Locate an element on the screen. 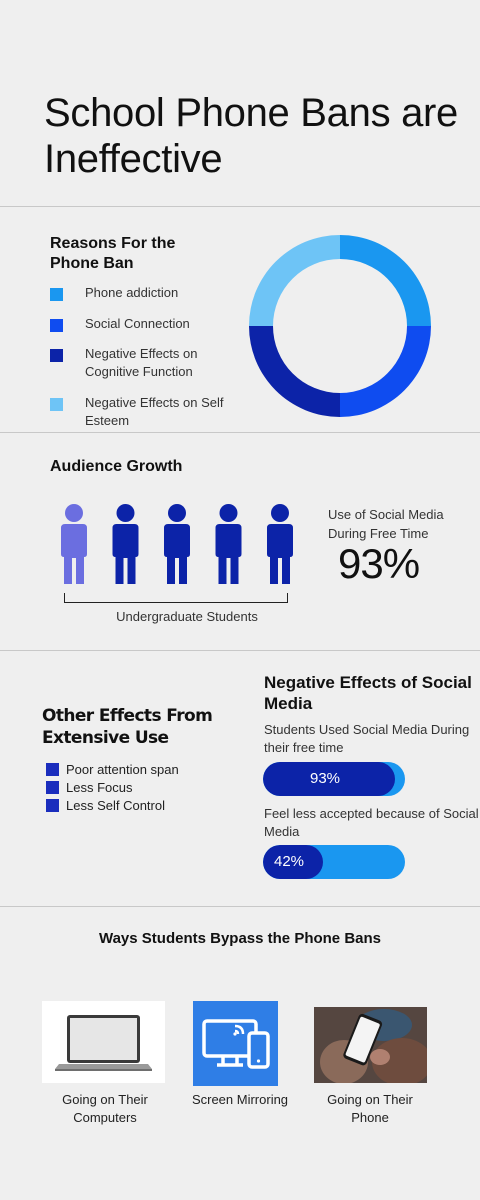  bypass-label: Going on Their Computers is located at coordinates (105, 1108).